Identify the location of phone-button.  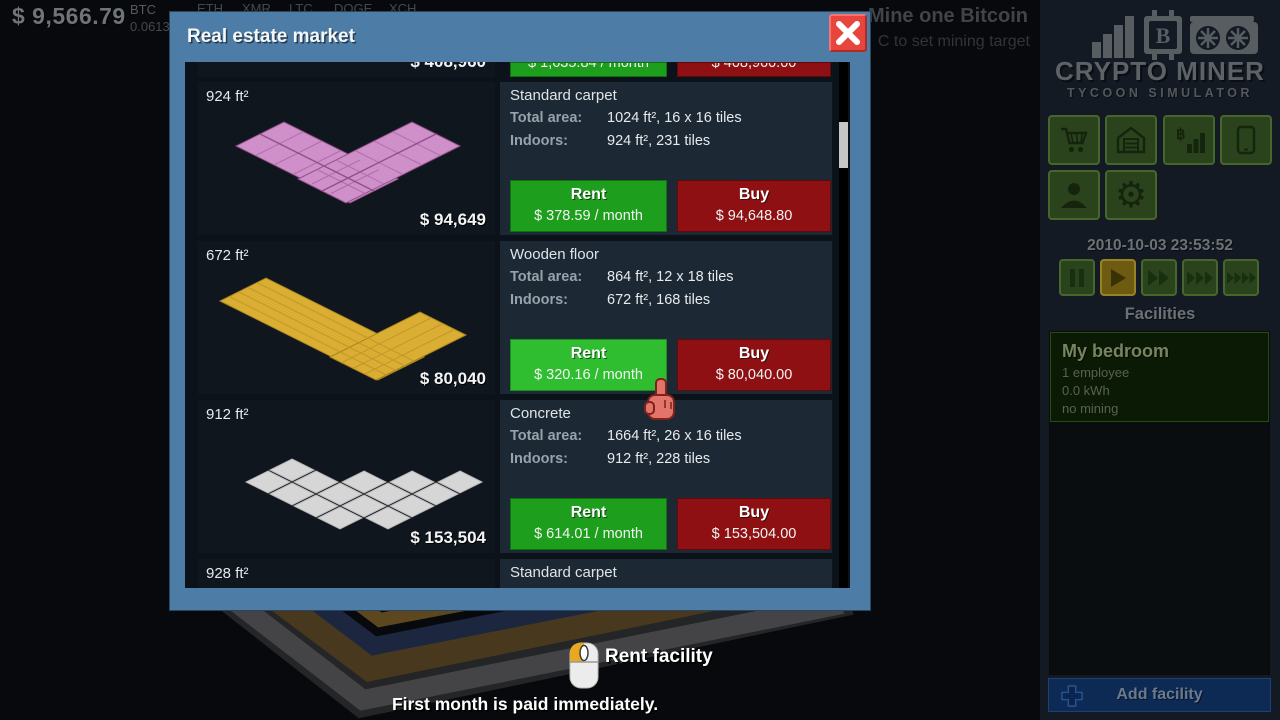
(1246, 140).